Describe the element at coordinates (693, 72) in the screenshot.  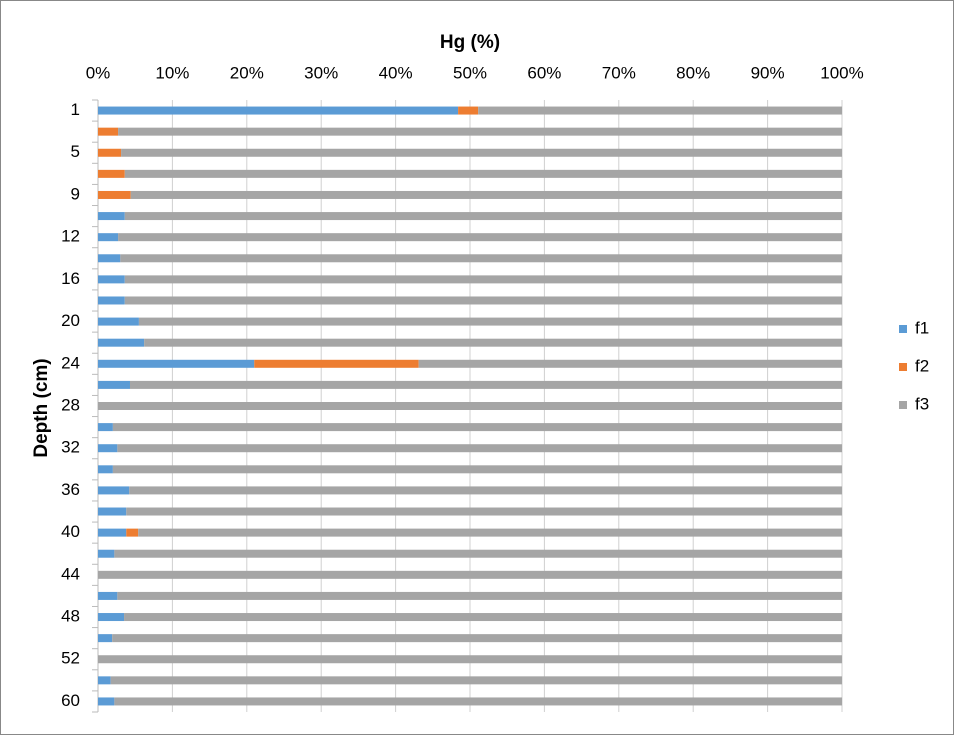
I see `x-tick-label: 80%` at that location.